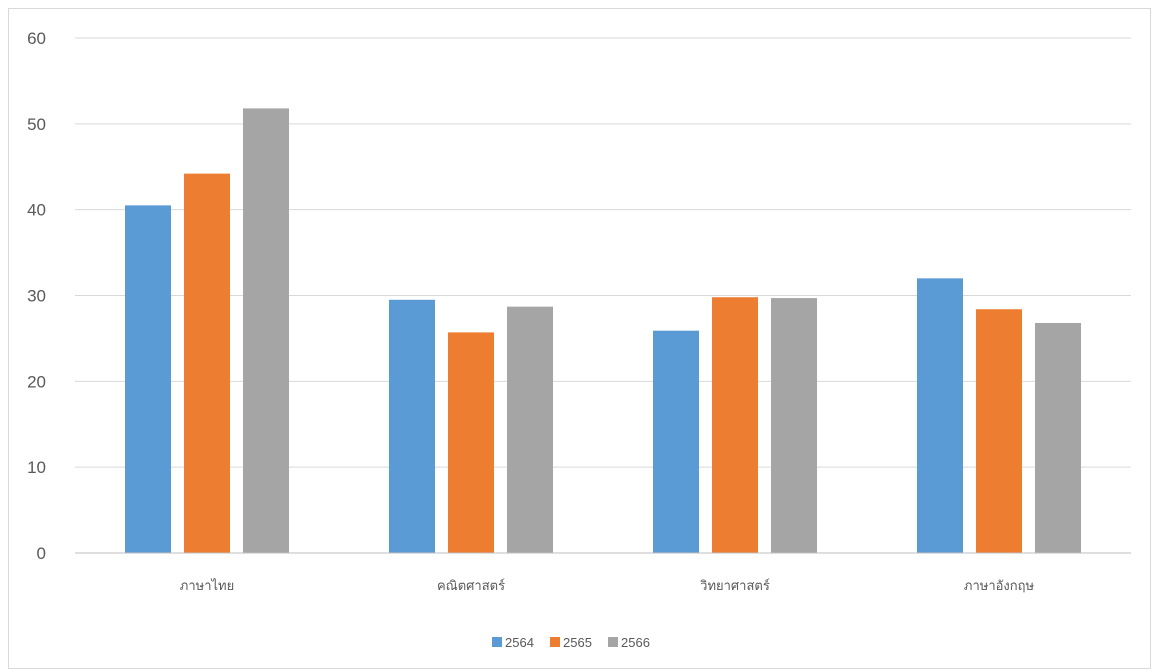 The height and width of the screenshot is (671, 1153). I want to click on y-tick-label: 0, so click(41, 553).